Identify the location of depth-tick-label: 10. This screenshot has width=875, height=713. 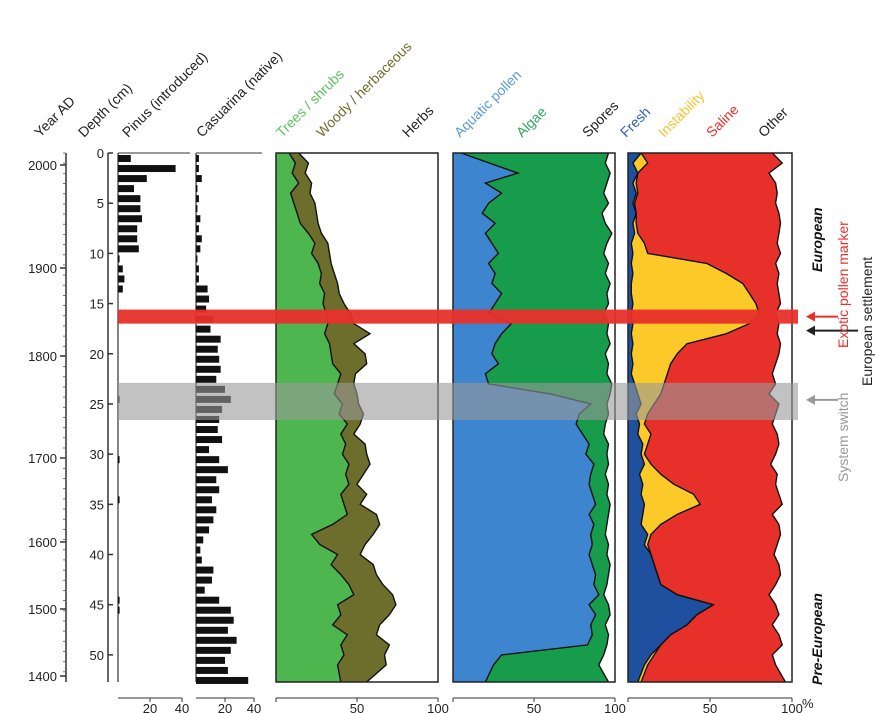
(97, 253).